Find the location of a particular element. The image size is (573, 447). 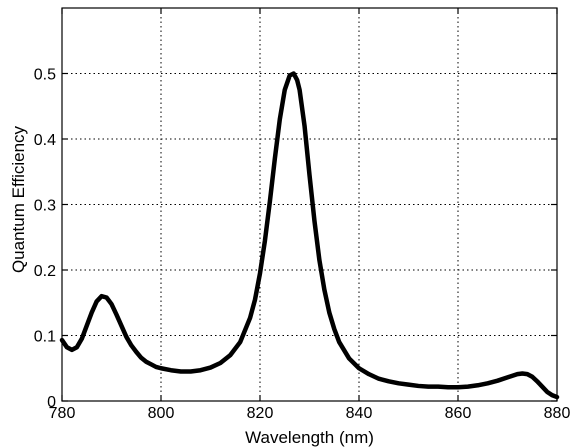

y-axis-label: Quantum Efficiency is located at coordinates (18, 199).